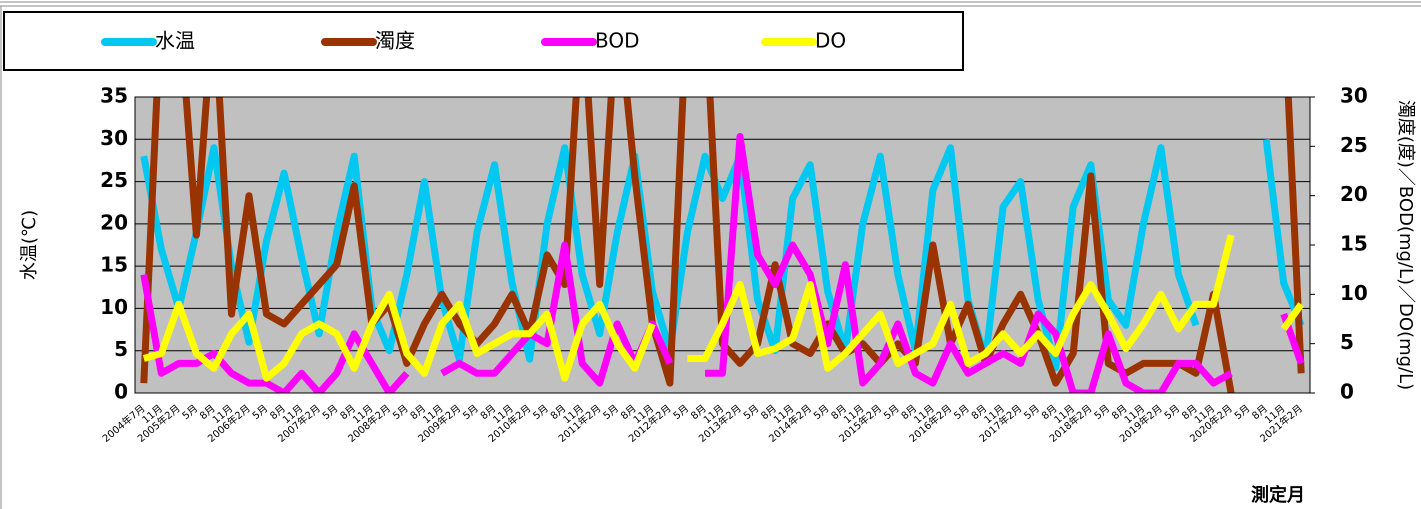 The image size is (1421, 509). Describe the element at coordinates (29, 245) in the screenshot. I see `y-axis-label: 水温(℃)` at that location.